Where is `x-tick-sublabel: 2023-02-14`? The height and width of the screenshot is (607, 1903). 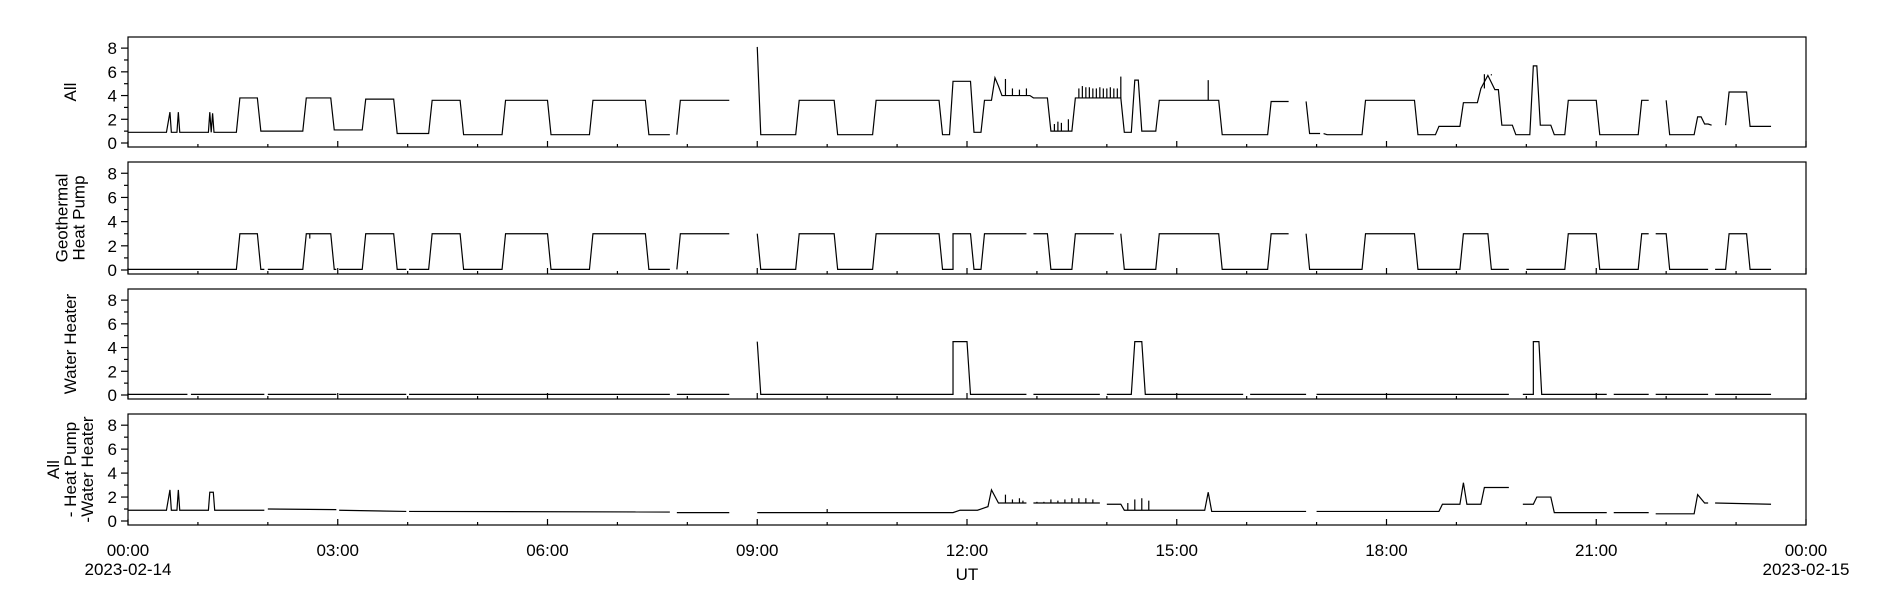
x-tick-sublabel: 2023-02-14 is located at coordinates (128, 569).